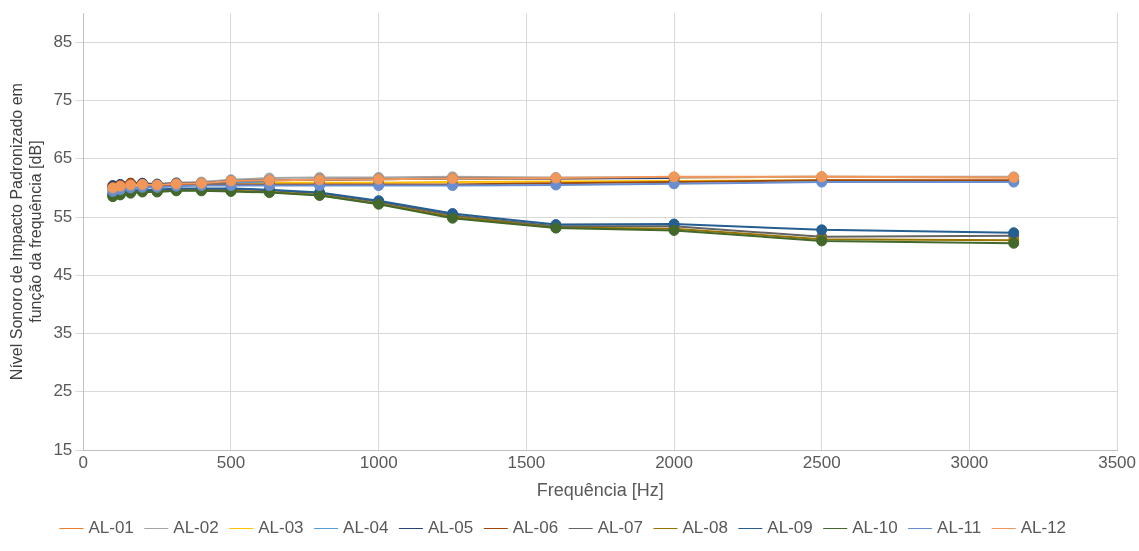 This screenshot has width=1139, height=551. I want to click on legend-label: AL-08, so click(705, 528).